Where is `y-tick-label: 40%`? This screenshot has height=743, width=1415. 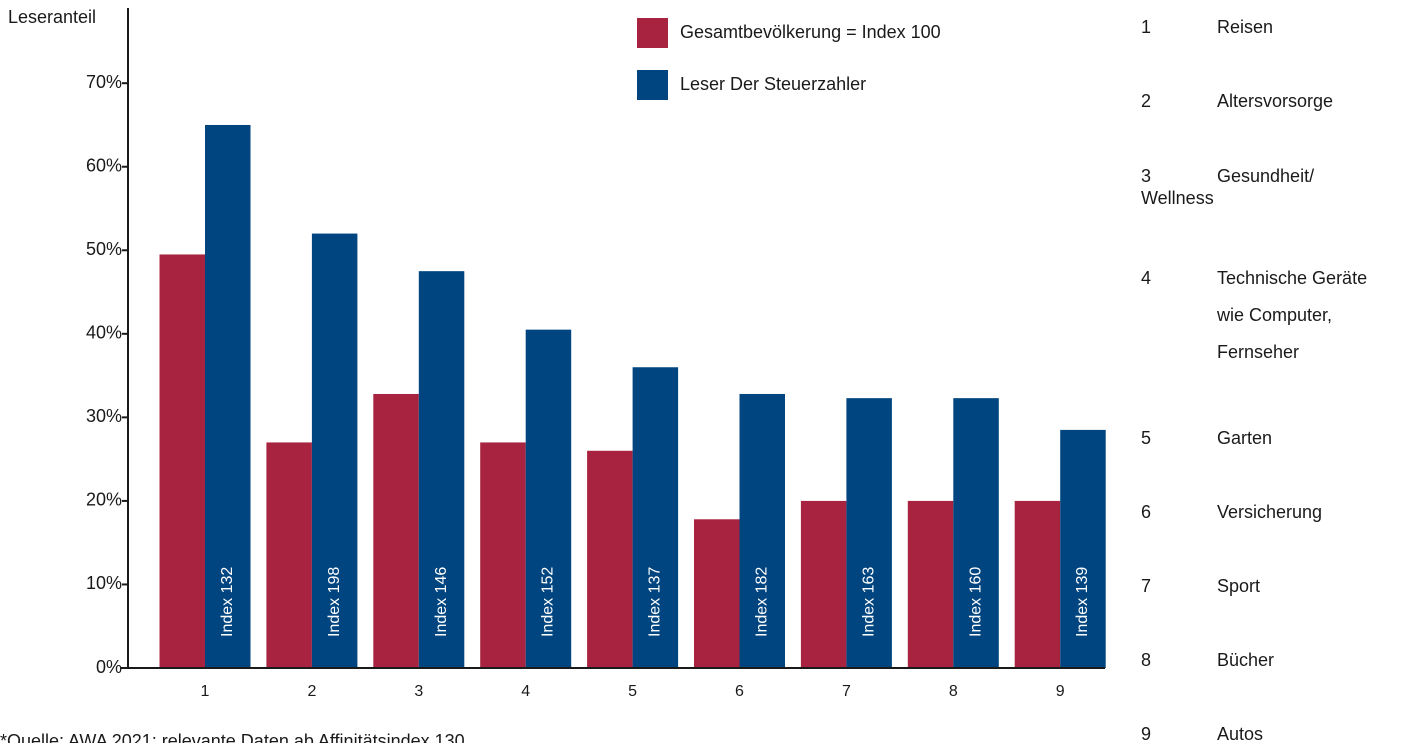 y-tick-label: 40% is located at coordinates (104, 333).